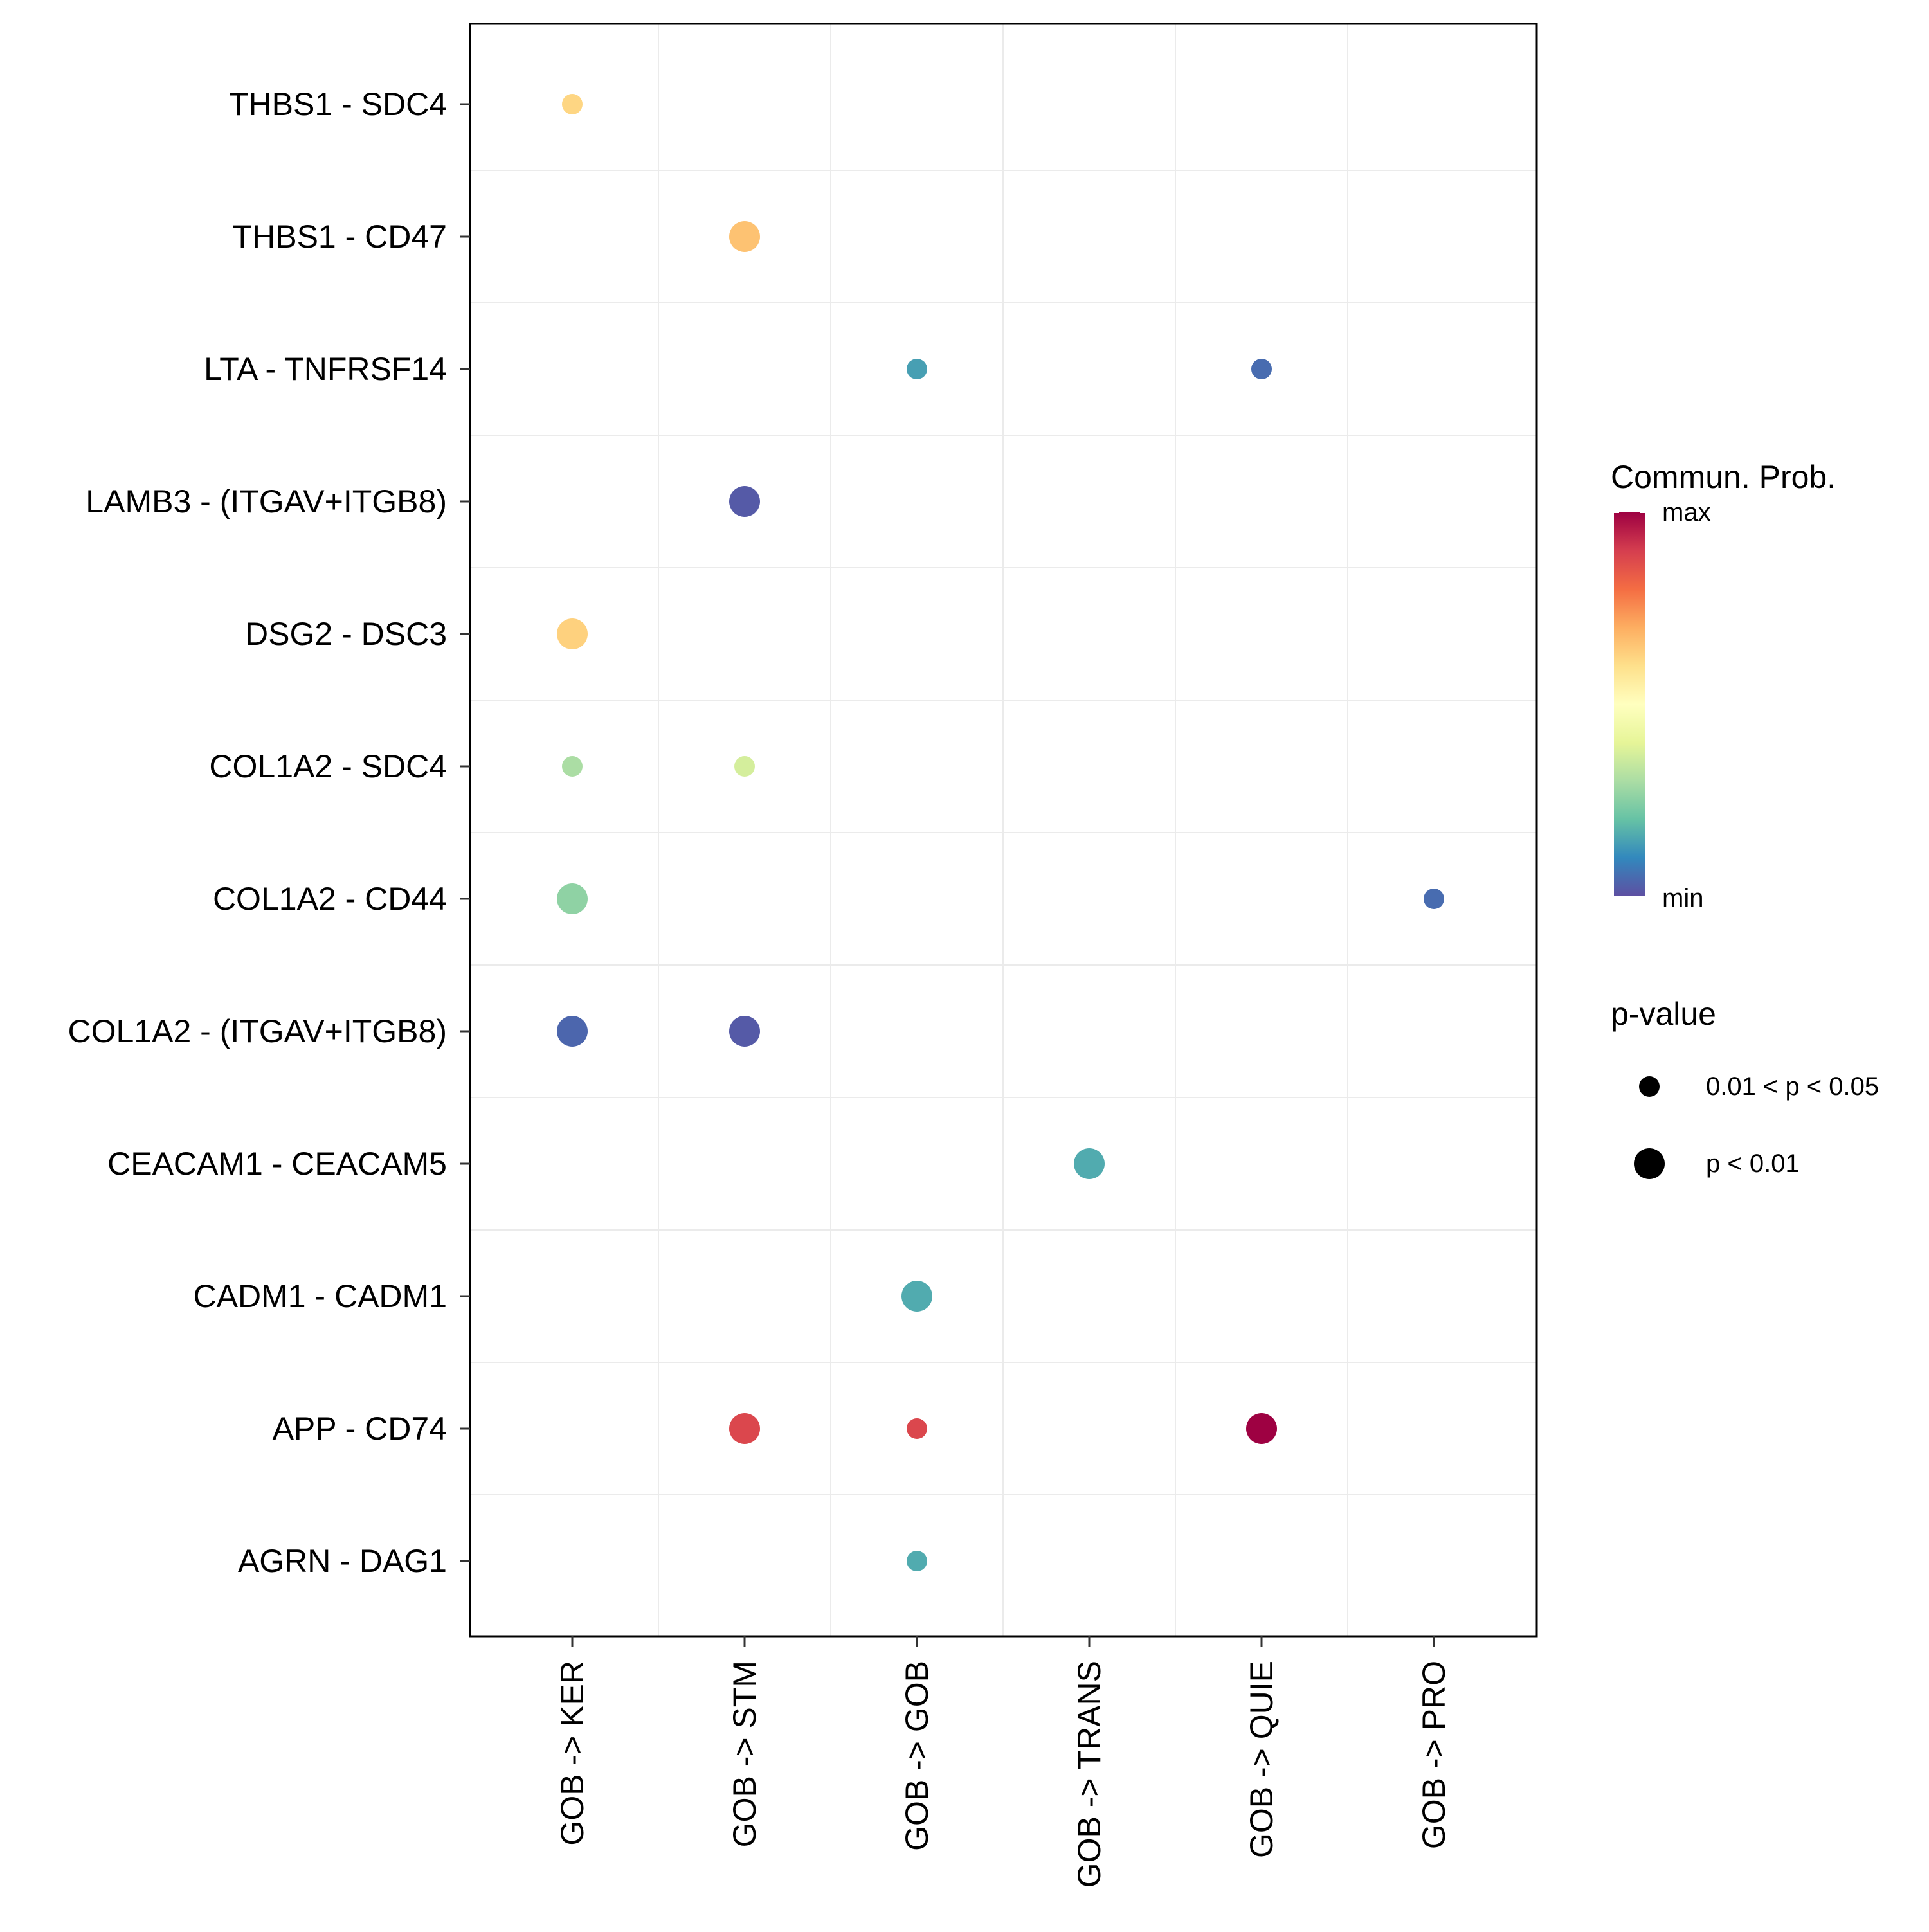 The width and height of the screenshot is (1929, 1932). I want to click on size-legend-key-large, so click(1649, 1163).